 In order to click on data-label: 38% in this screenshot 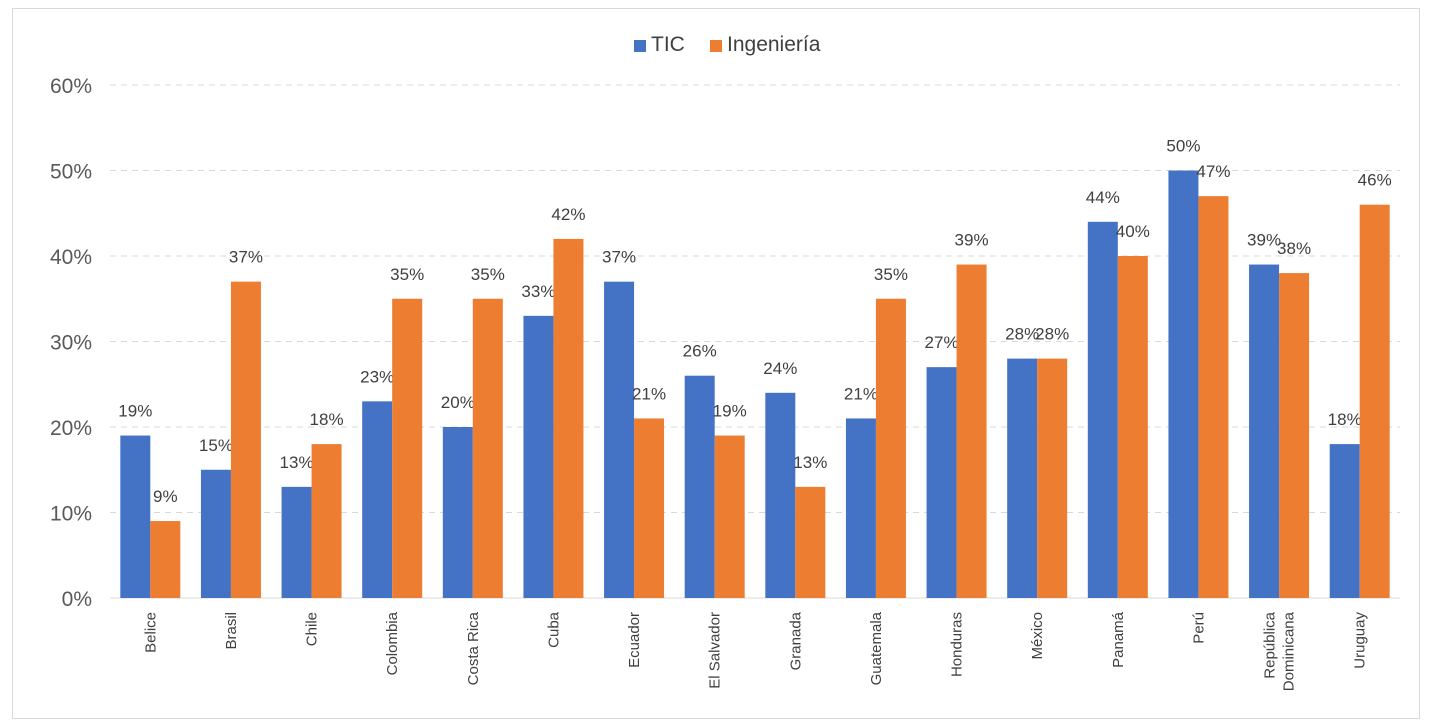, I will do `click(1294, 248)`.